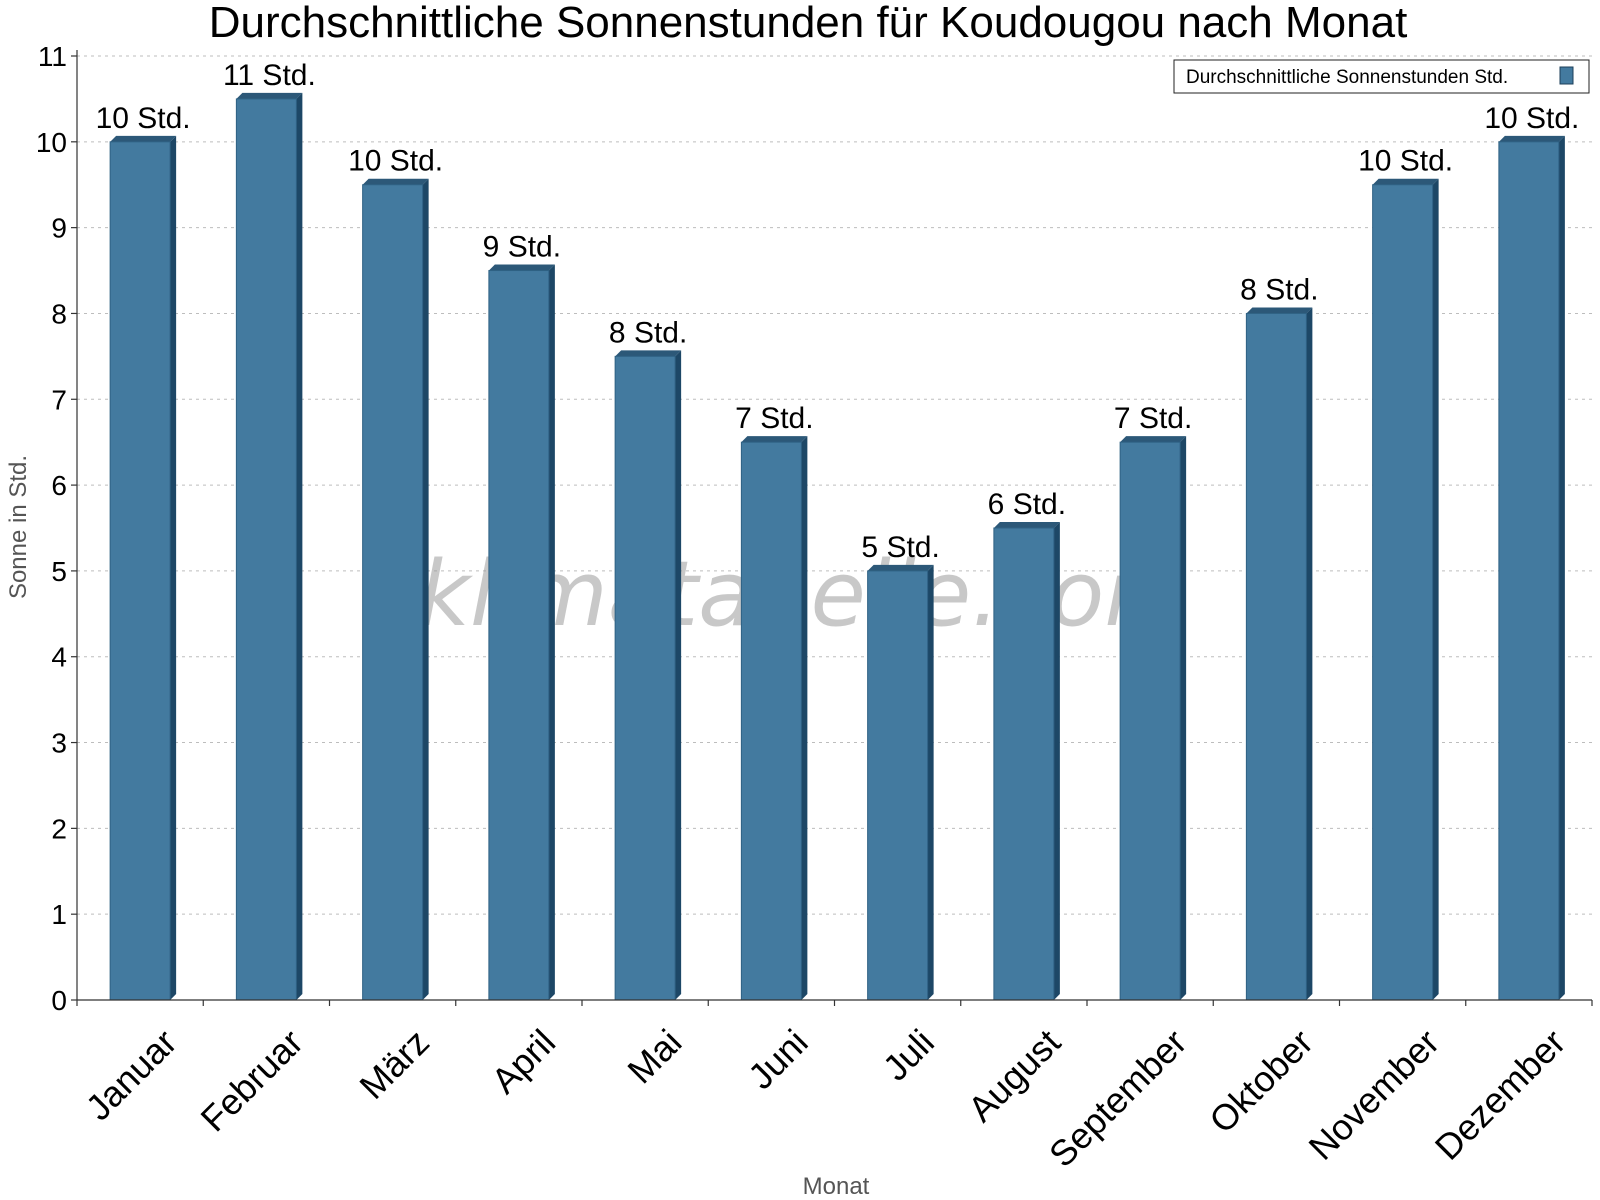 The width and height of the screenshot is (1600, 1200). What do you see at coordinates (523, 1061) in the screenshot?
I see `x-tick-label: April` at bounding box center [523, 1061].